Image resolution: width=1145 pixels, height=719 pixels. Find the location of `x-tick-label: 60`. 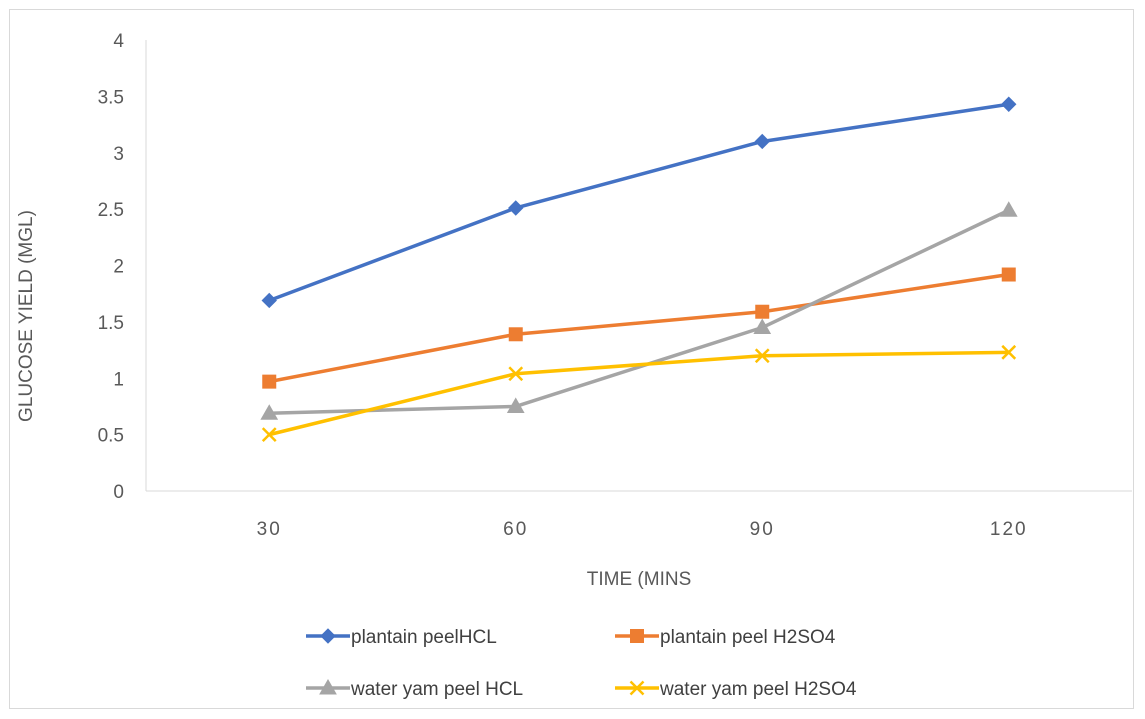

x-tick-label: 60 is located at coordinates (515, 529).